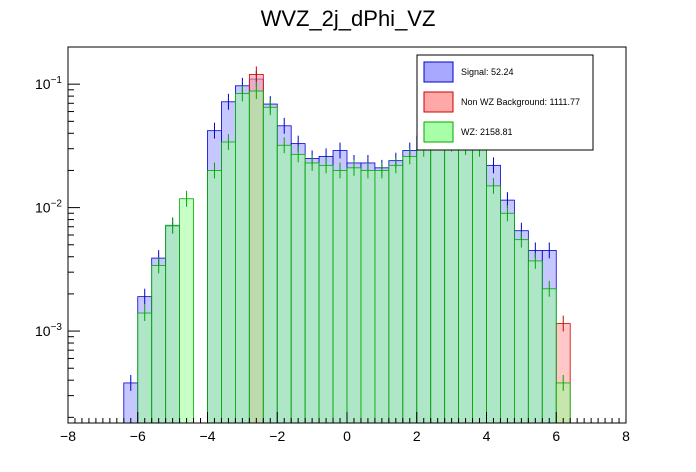 Image resolution: width=696 pixels, height=472 pixels. What do you see at coordinates (48, 83) in the screenshot?
I see `y-tick-label: 10⁻¹` at bounding box center [48, 83].